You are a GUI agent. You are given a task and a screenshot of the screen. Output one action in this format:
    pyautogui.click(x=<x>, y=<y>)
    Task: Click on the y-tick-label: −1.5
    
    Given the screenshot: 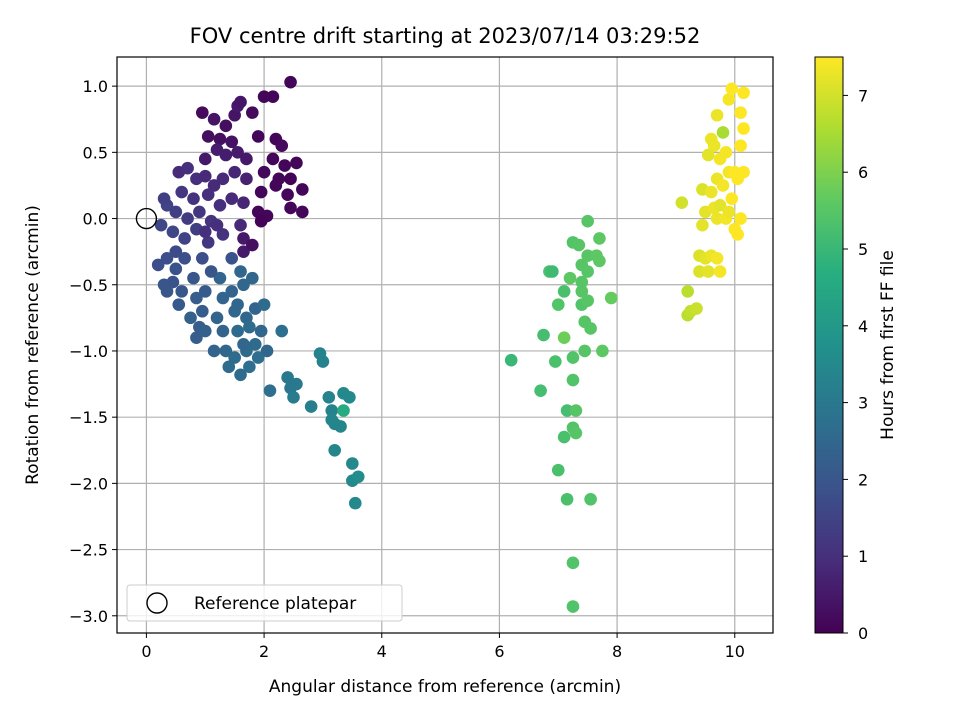 What is the action you would take?
    pyautogui.click(x=88, y=417)
    